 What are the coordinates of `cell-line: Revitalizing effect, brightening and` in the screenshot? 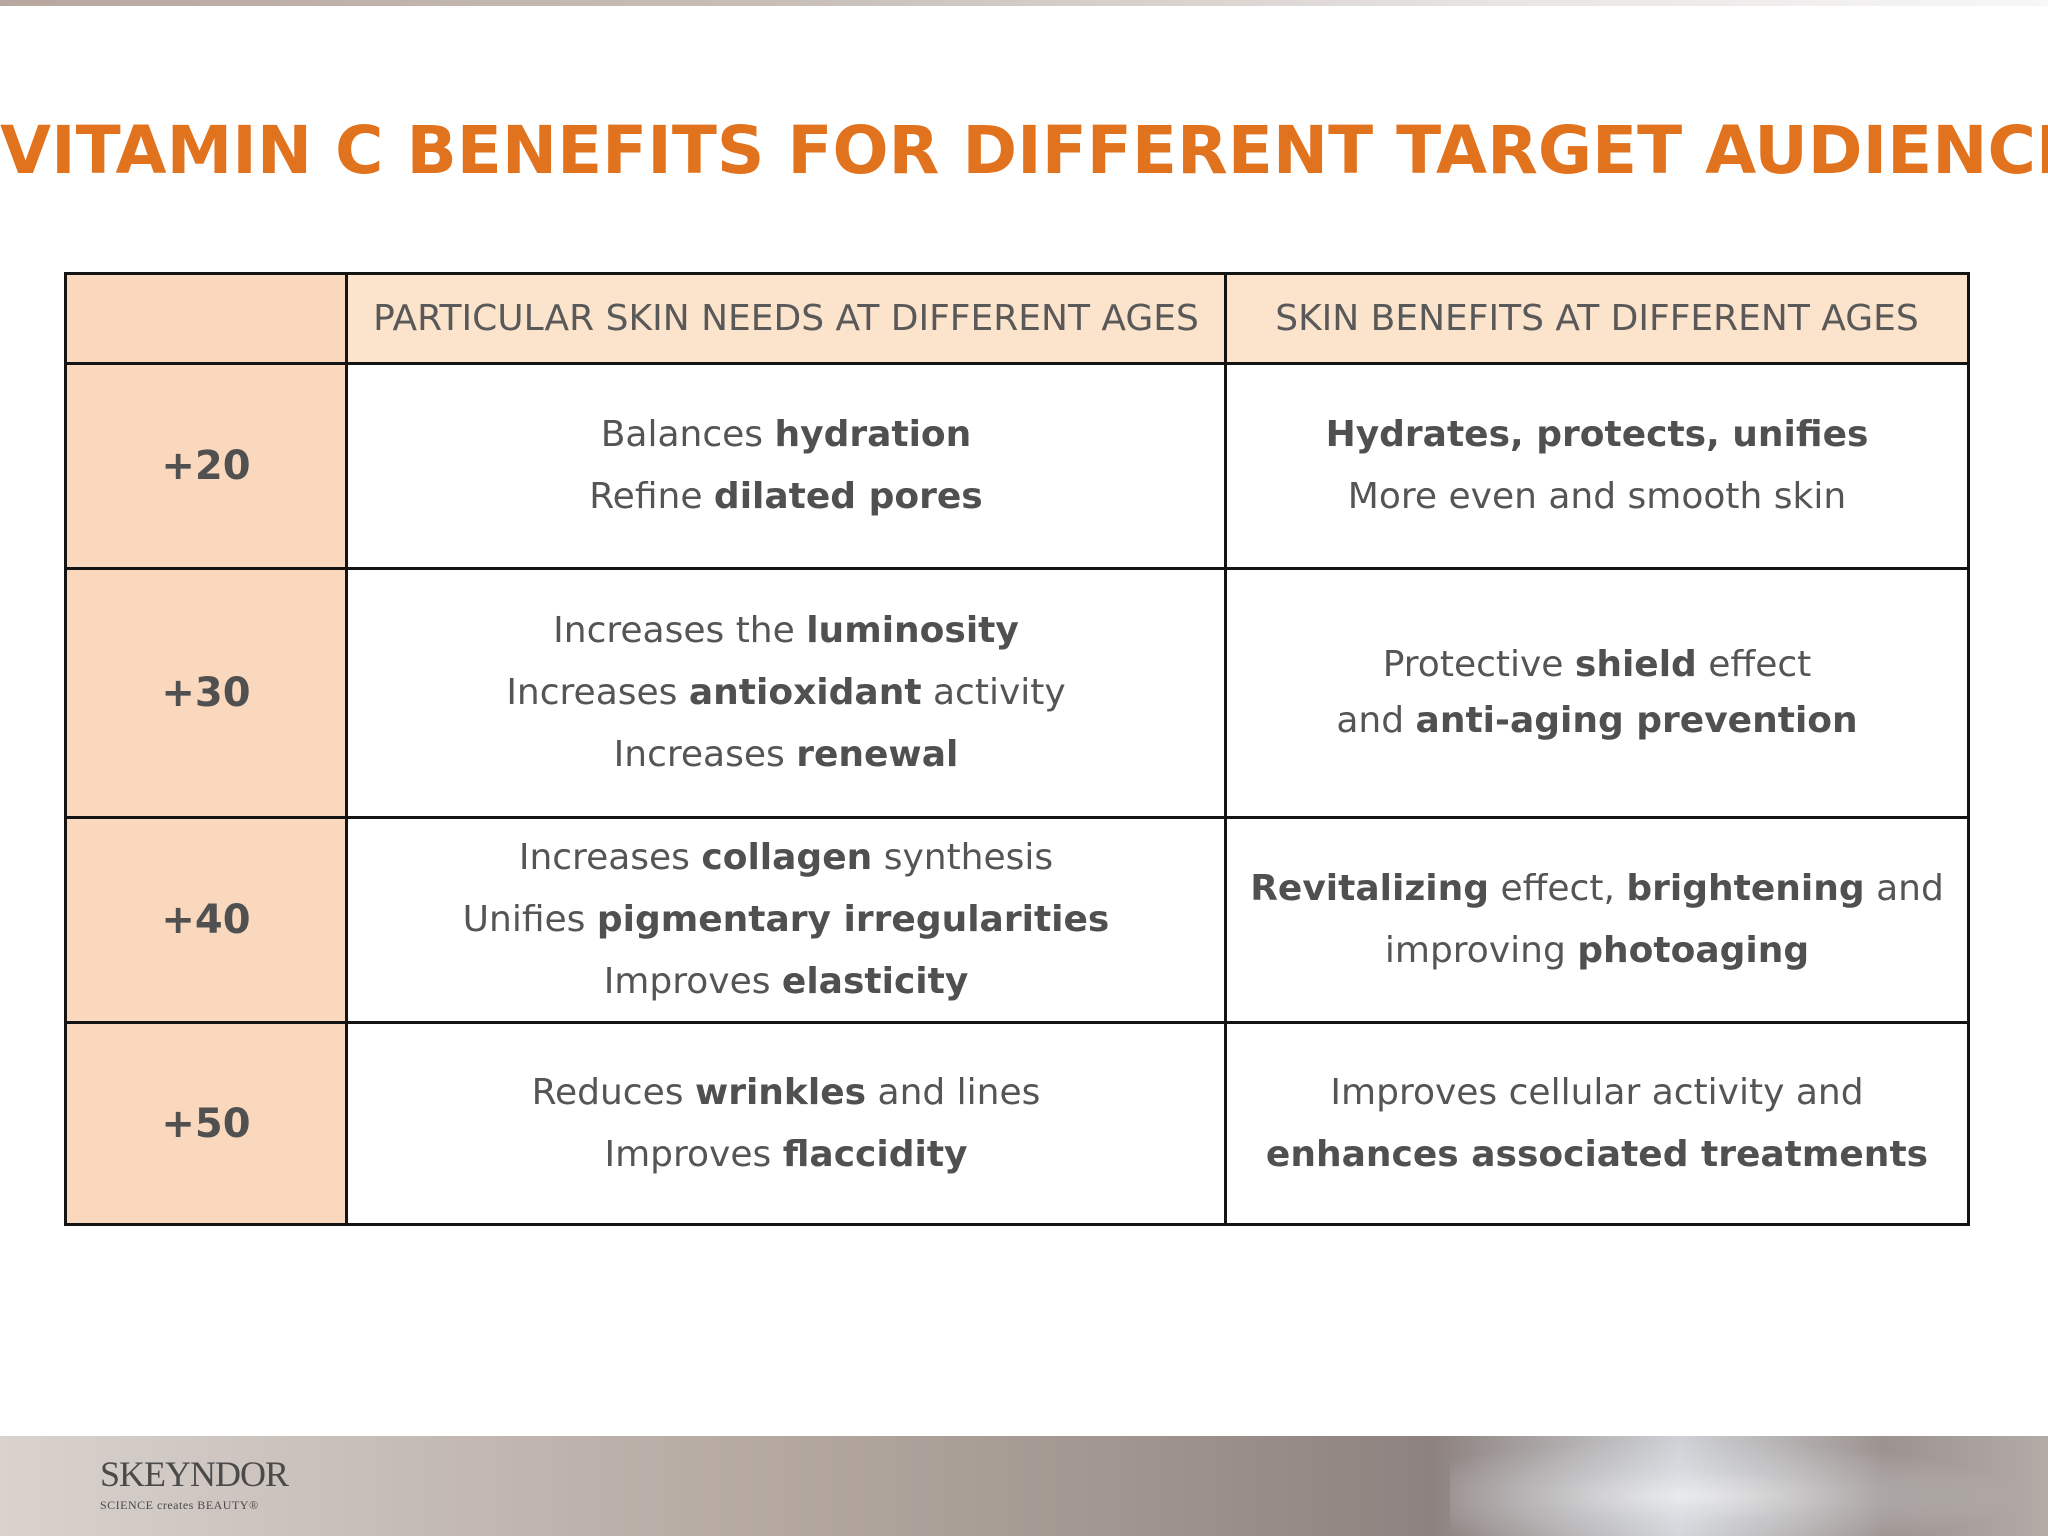 It's located at (1597, 889).